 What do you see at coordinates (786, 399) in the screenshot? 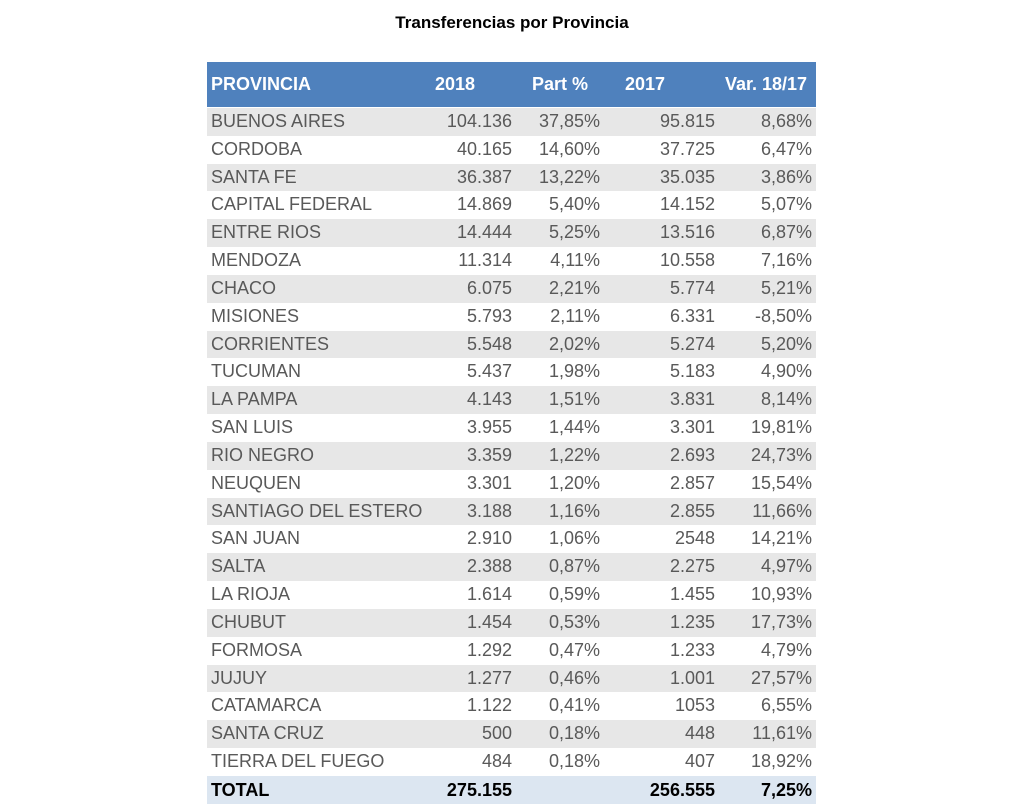
I see `cell: 8,14%` at bounding box center [786, 399].